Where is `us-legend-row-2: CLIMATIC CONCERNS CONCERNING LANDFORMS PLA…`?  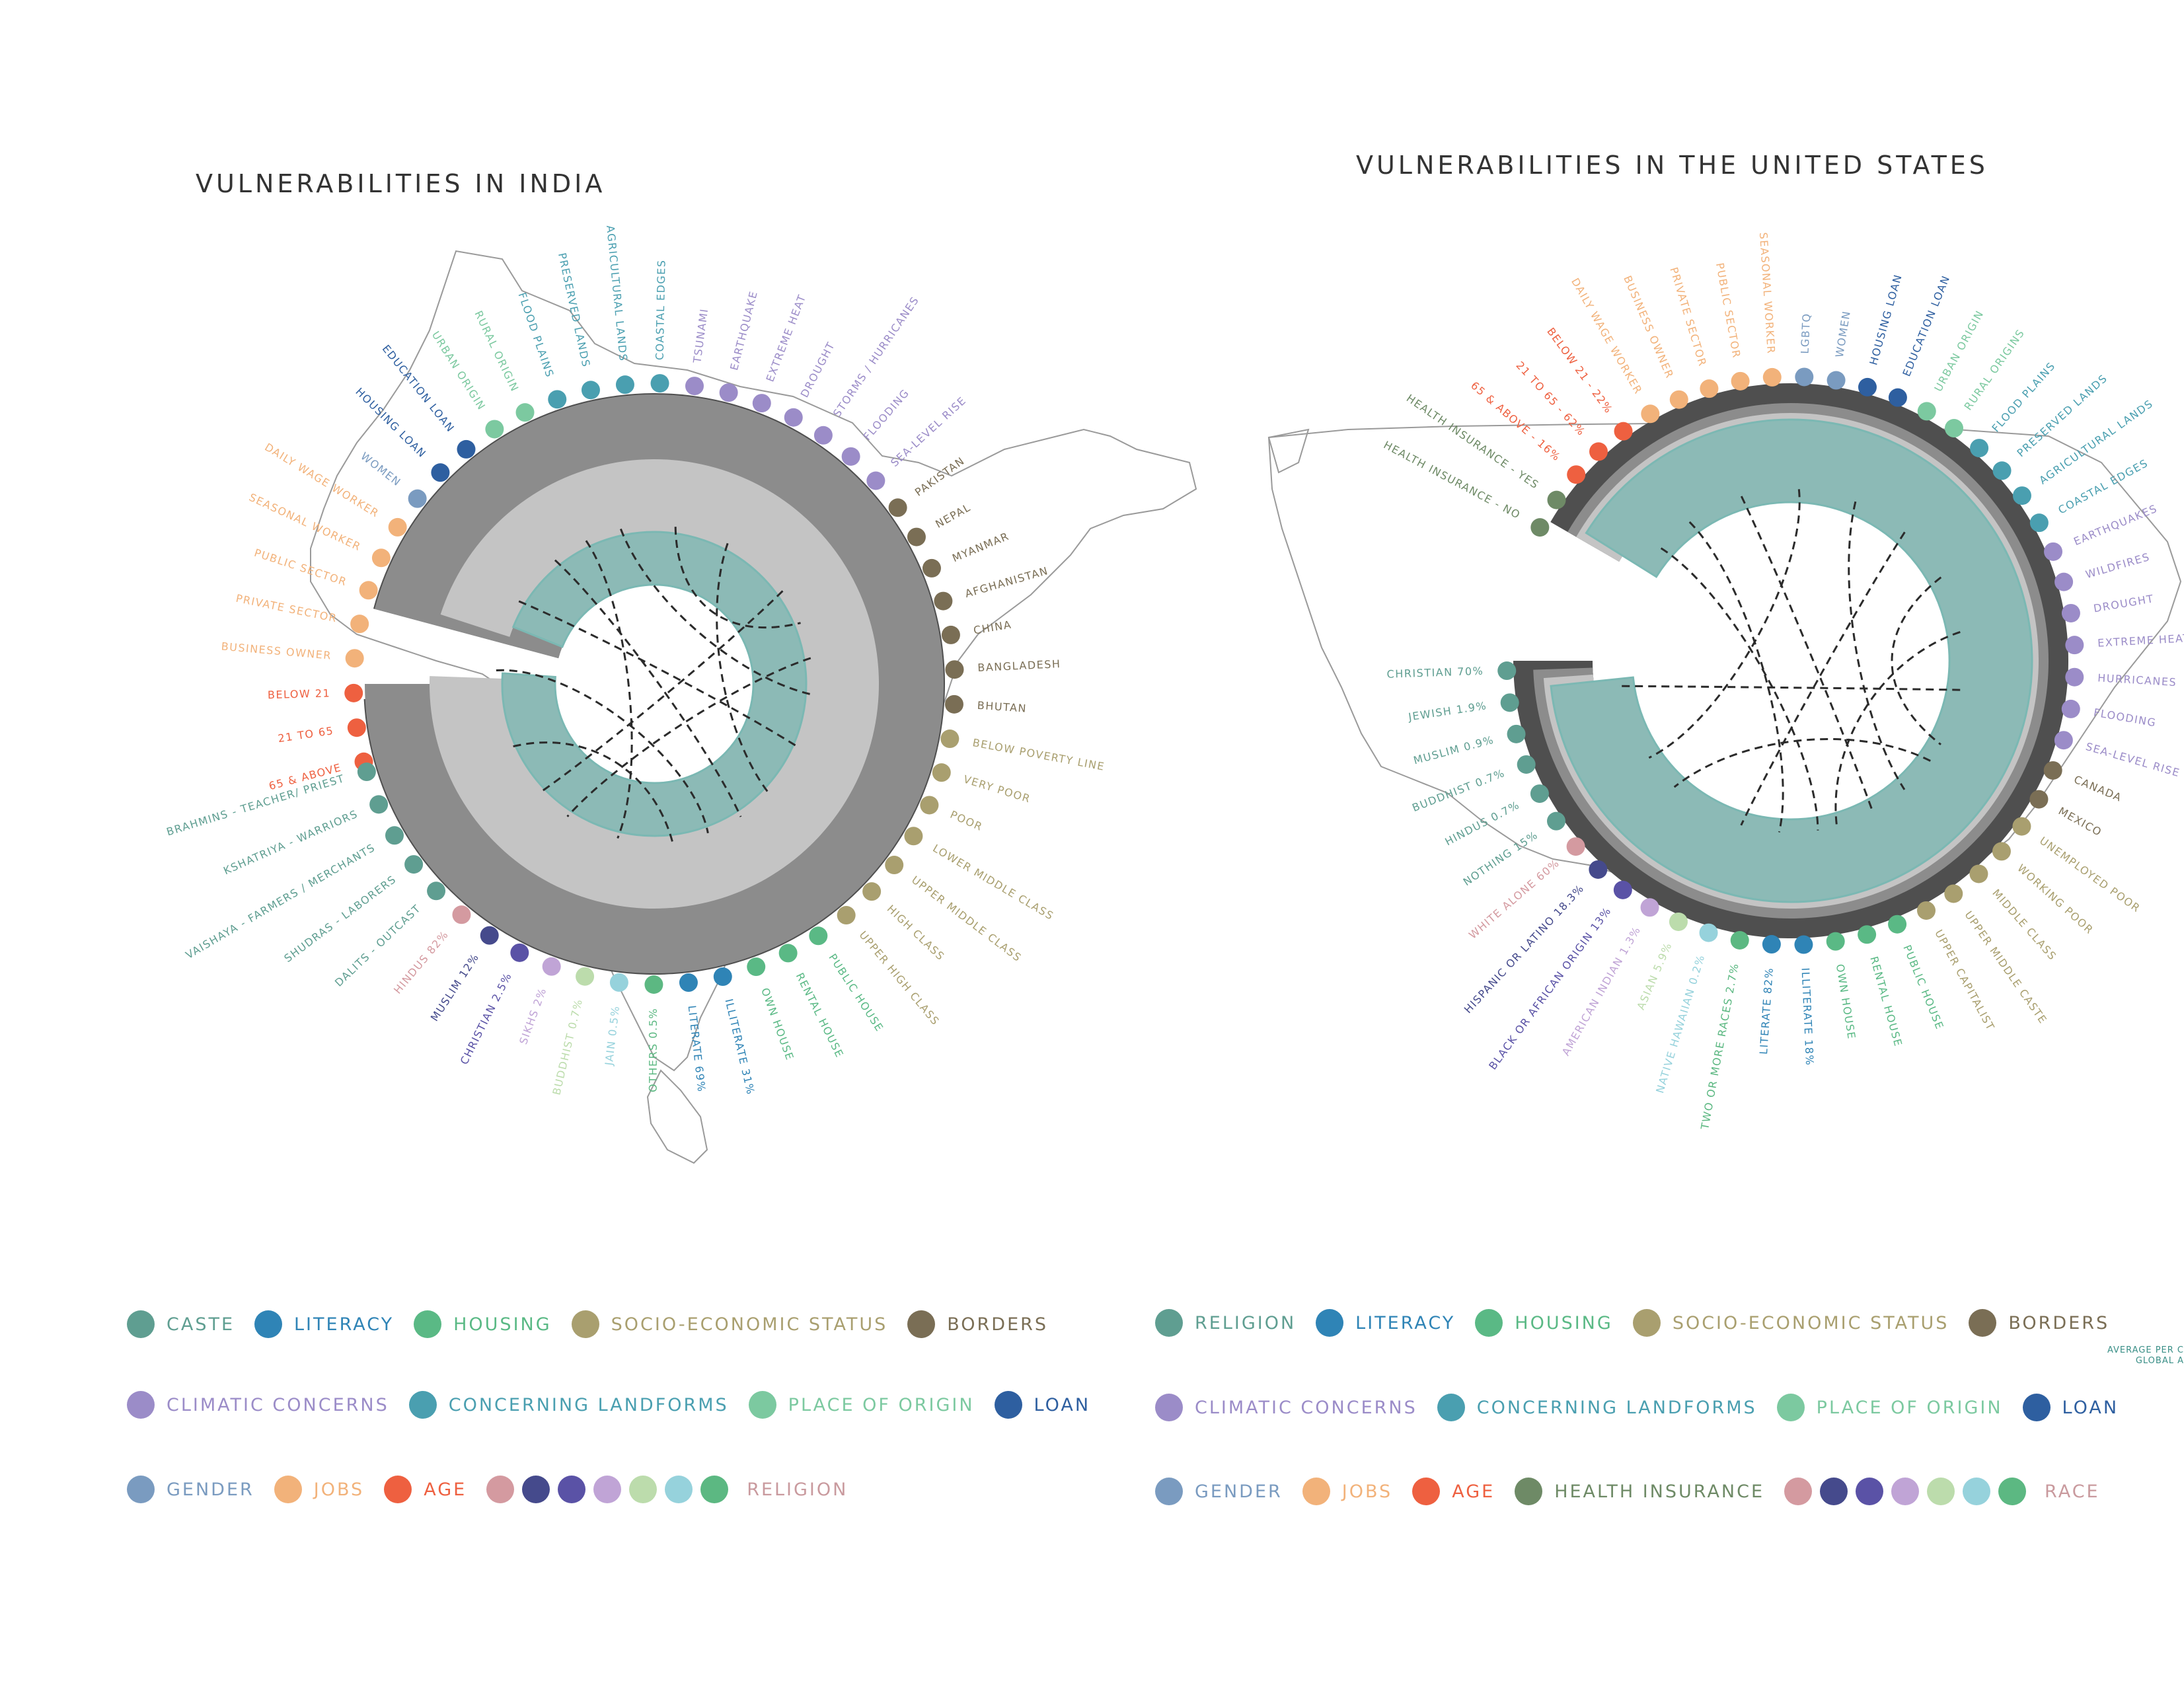
us-legend-row-2: CLIMATIC CONCERNS CONCERNING LANDFORMS PLA… is located at coordinates (1646, 1407).